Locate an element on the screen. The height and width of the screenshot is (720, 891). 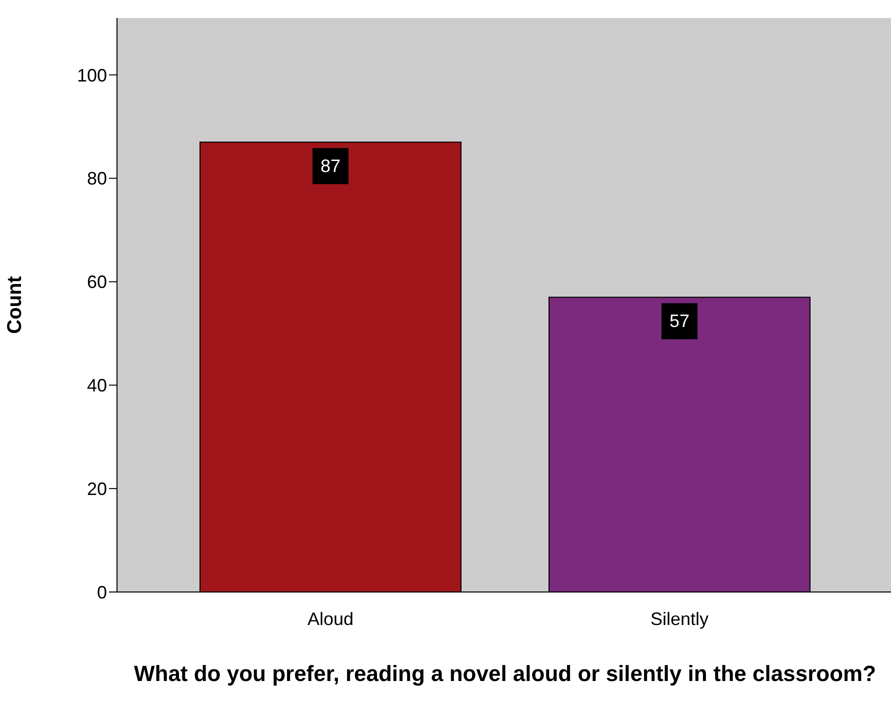
y-tick-label: 60 is located at coordinates (96, 282).